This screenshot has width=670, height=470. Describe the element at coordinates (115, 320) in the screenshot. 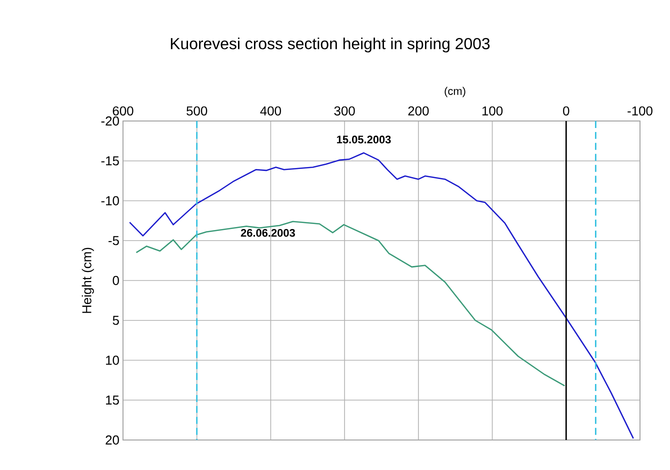

I see `y-tick-label: 5` at that location.